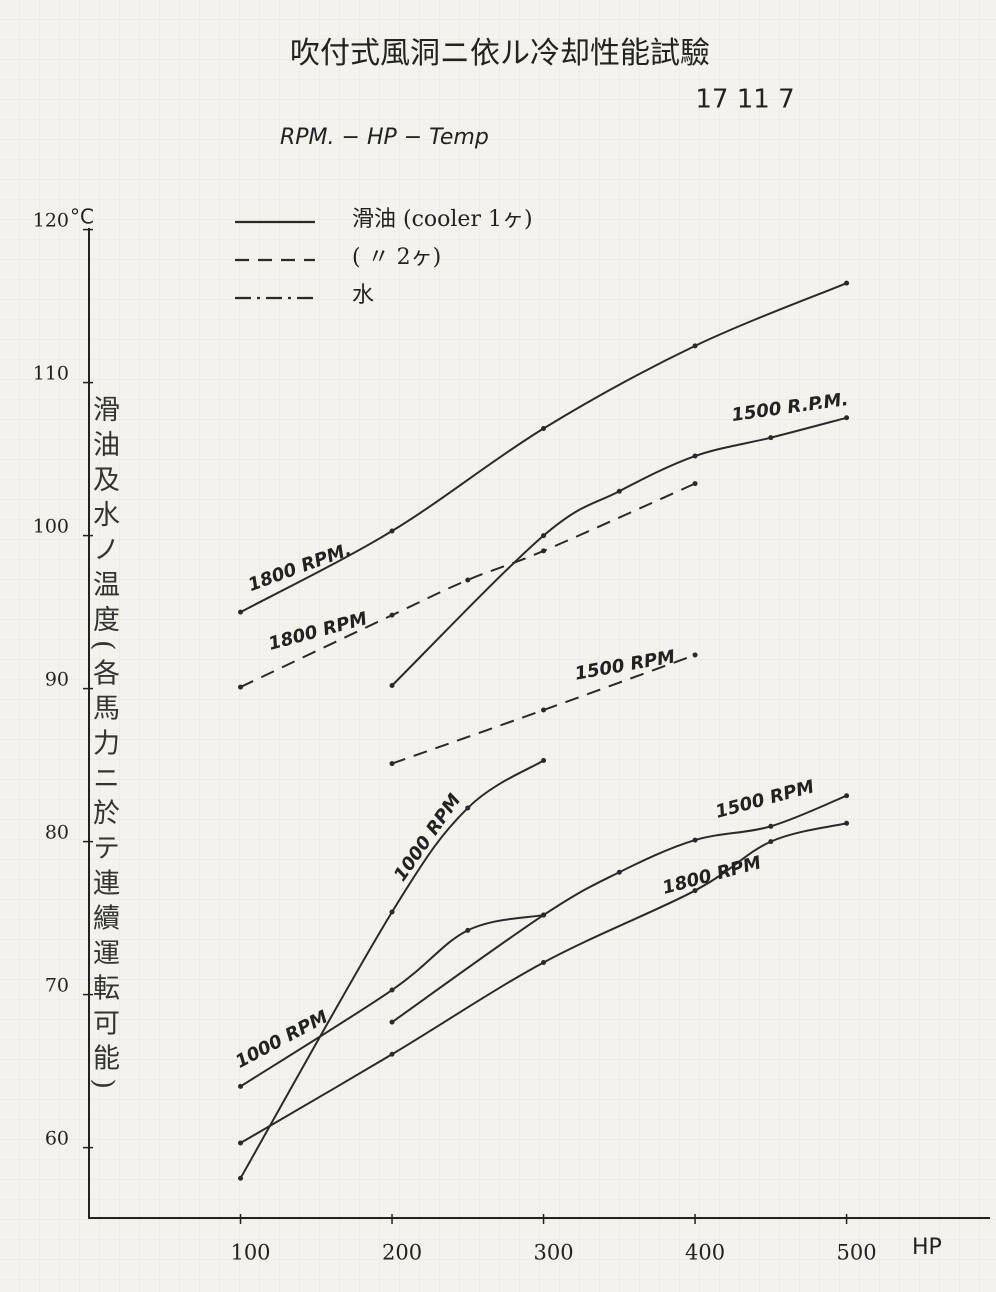 The image size is (996, 1292). Describe the element at coordinates (553, 1253) in the screenshot. I see `x-tick-label: 300` at that location.